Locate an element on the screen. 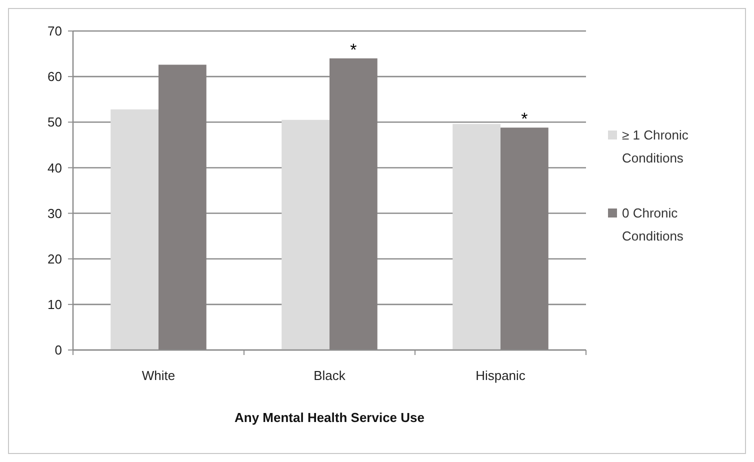  y-tick-label: 10 is located at coordinates (55, 304).